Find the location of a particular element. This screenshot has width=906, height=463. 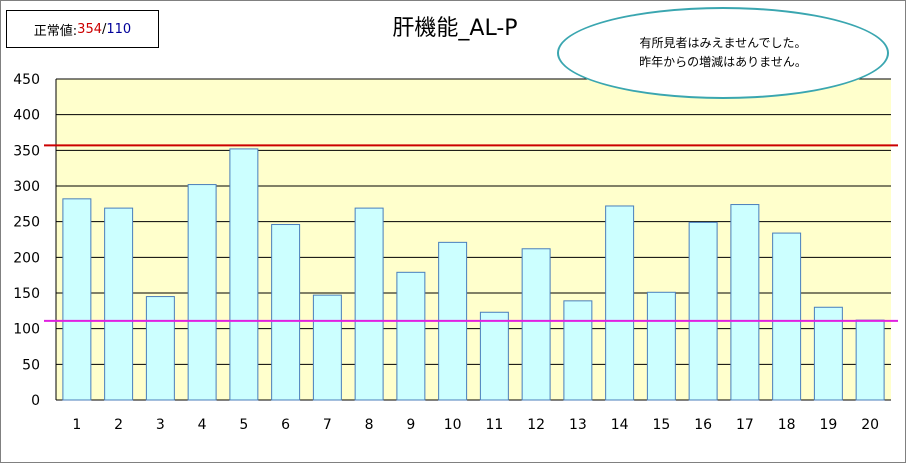

x-tick-label: 19 is located at coordinates (828, 425).